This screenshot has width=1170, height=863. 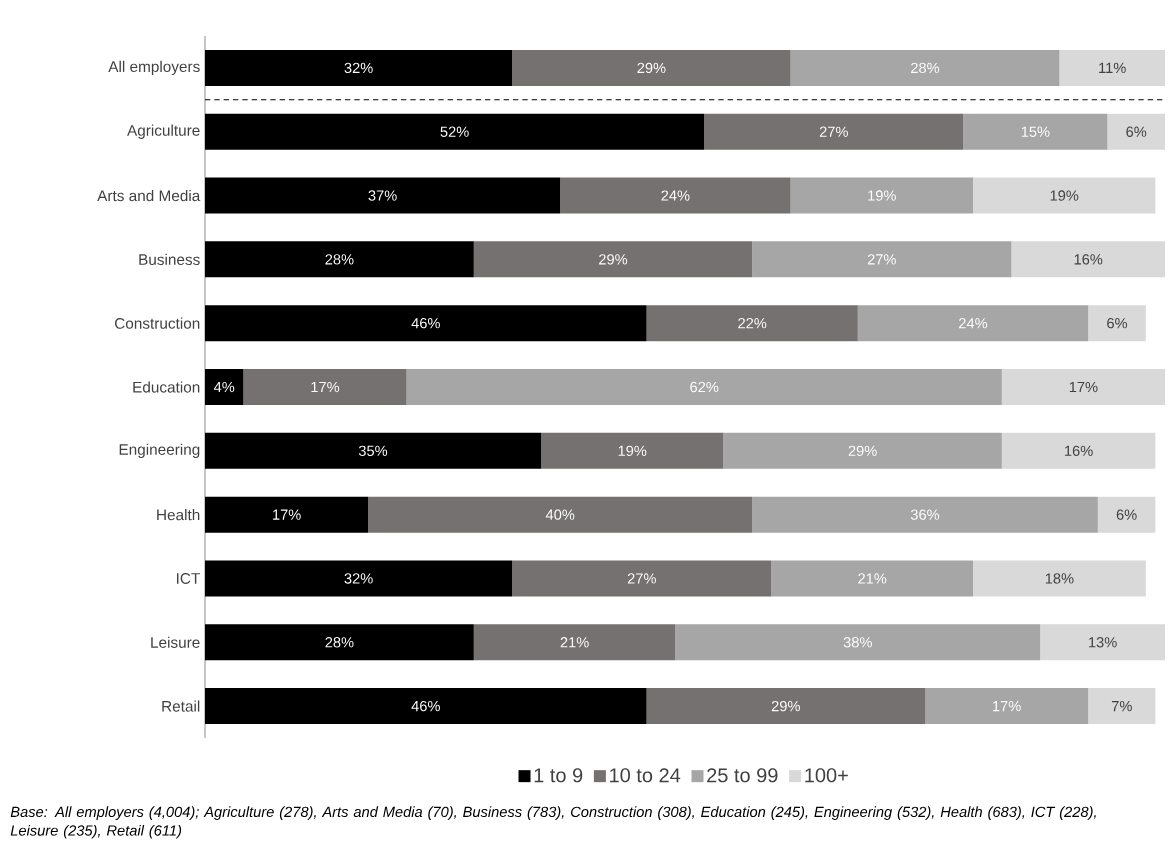 What do you see at coordinates (163, 131) in the screenshot?
I see `y-tick-label: Agriculture` at bounding box center [163, 131].